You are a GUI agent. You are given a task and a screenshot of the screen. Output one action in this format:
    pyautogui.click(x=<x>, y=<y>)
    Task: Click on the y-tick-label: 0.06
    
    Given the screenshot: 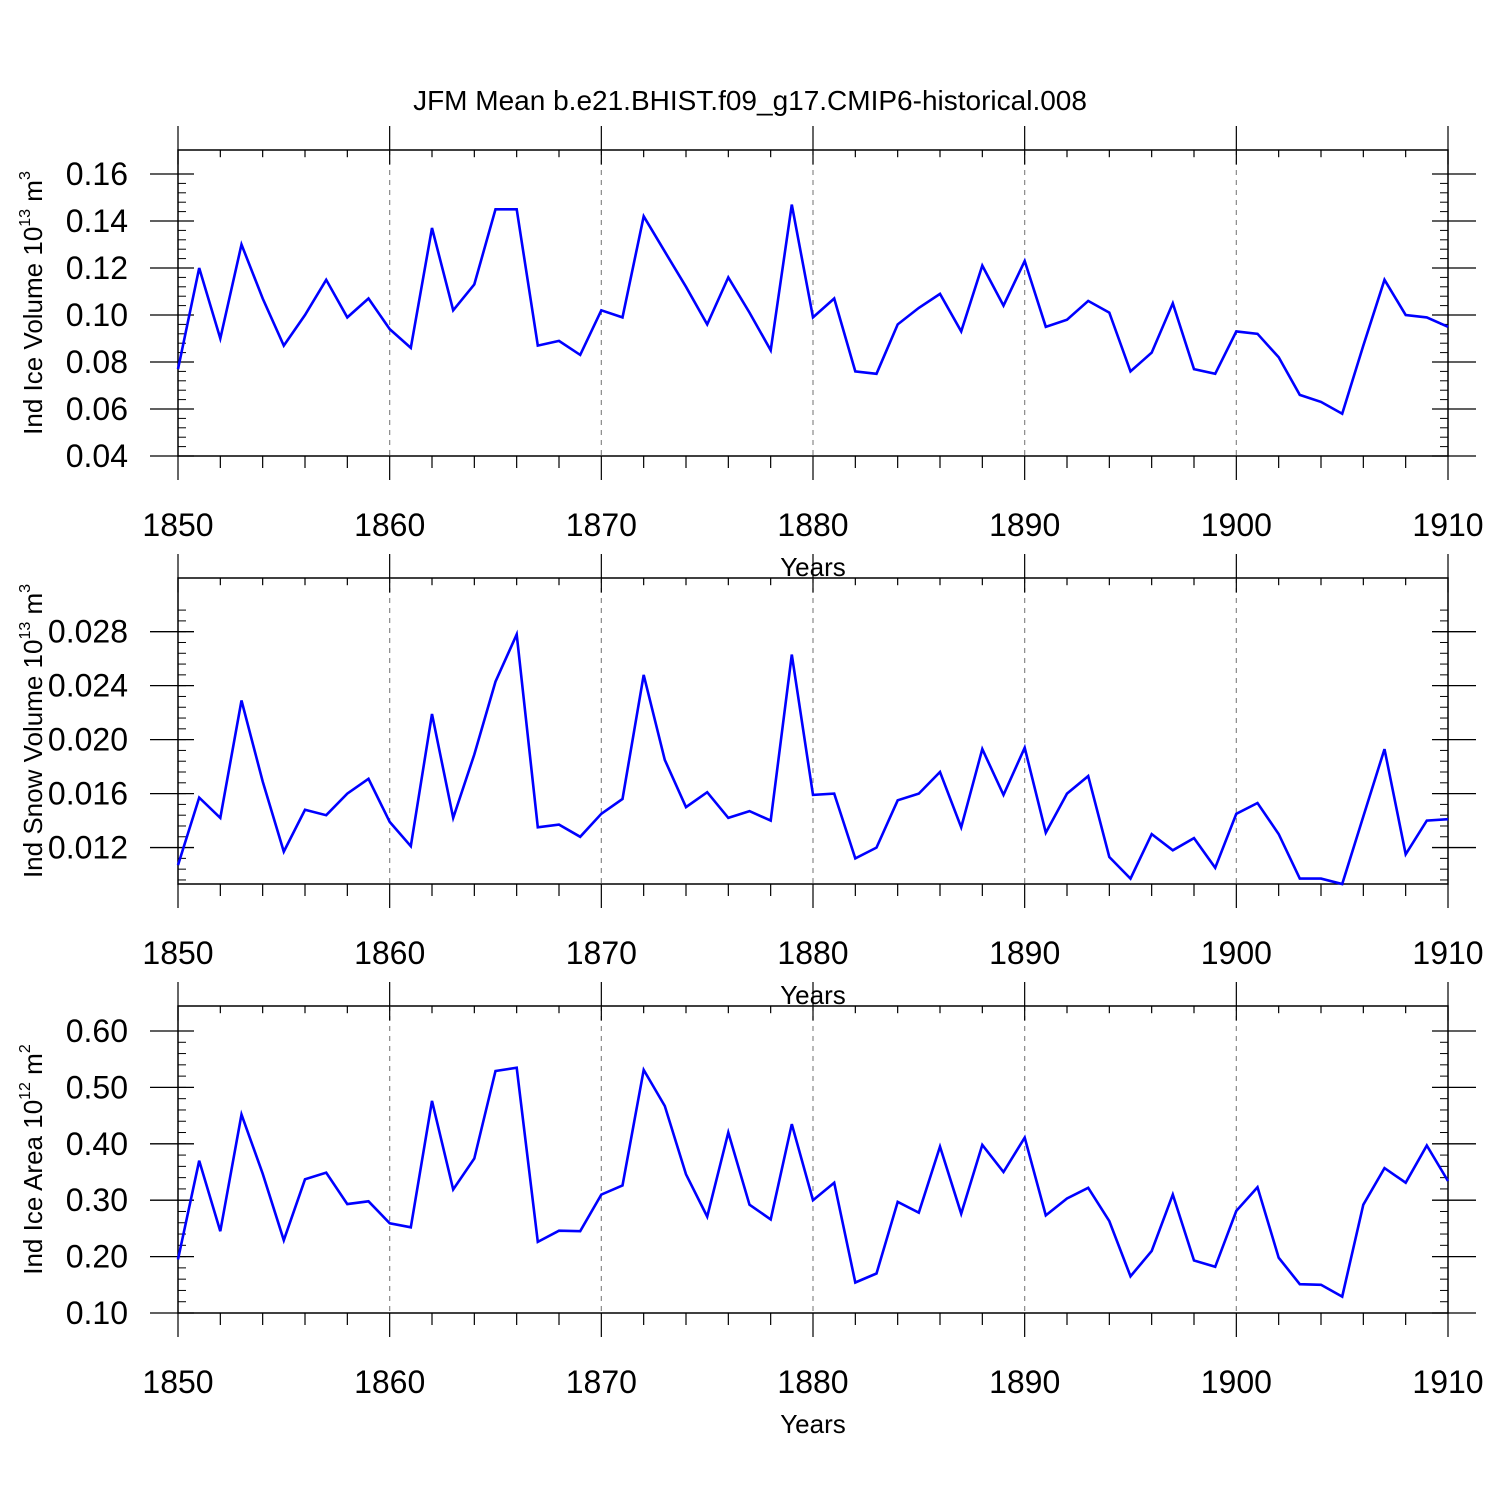 What is the action you would take?
    pyautogui.click(x=97, y=409)
    